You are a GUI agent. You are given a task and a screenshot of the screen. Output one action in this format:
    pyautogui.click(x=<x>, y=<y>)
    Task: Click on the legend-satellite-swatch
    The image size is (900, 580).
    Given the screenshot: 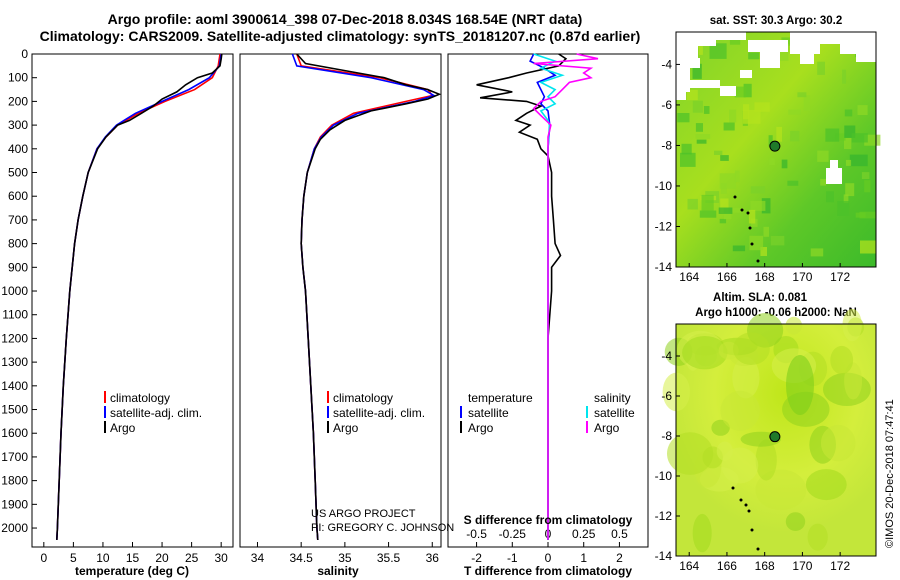 What is the action you would take?
    pyautogui.click(x=328, y=412)
    